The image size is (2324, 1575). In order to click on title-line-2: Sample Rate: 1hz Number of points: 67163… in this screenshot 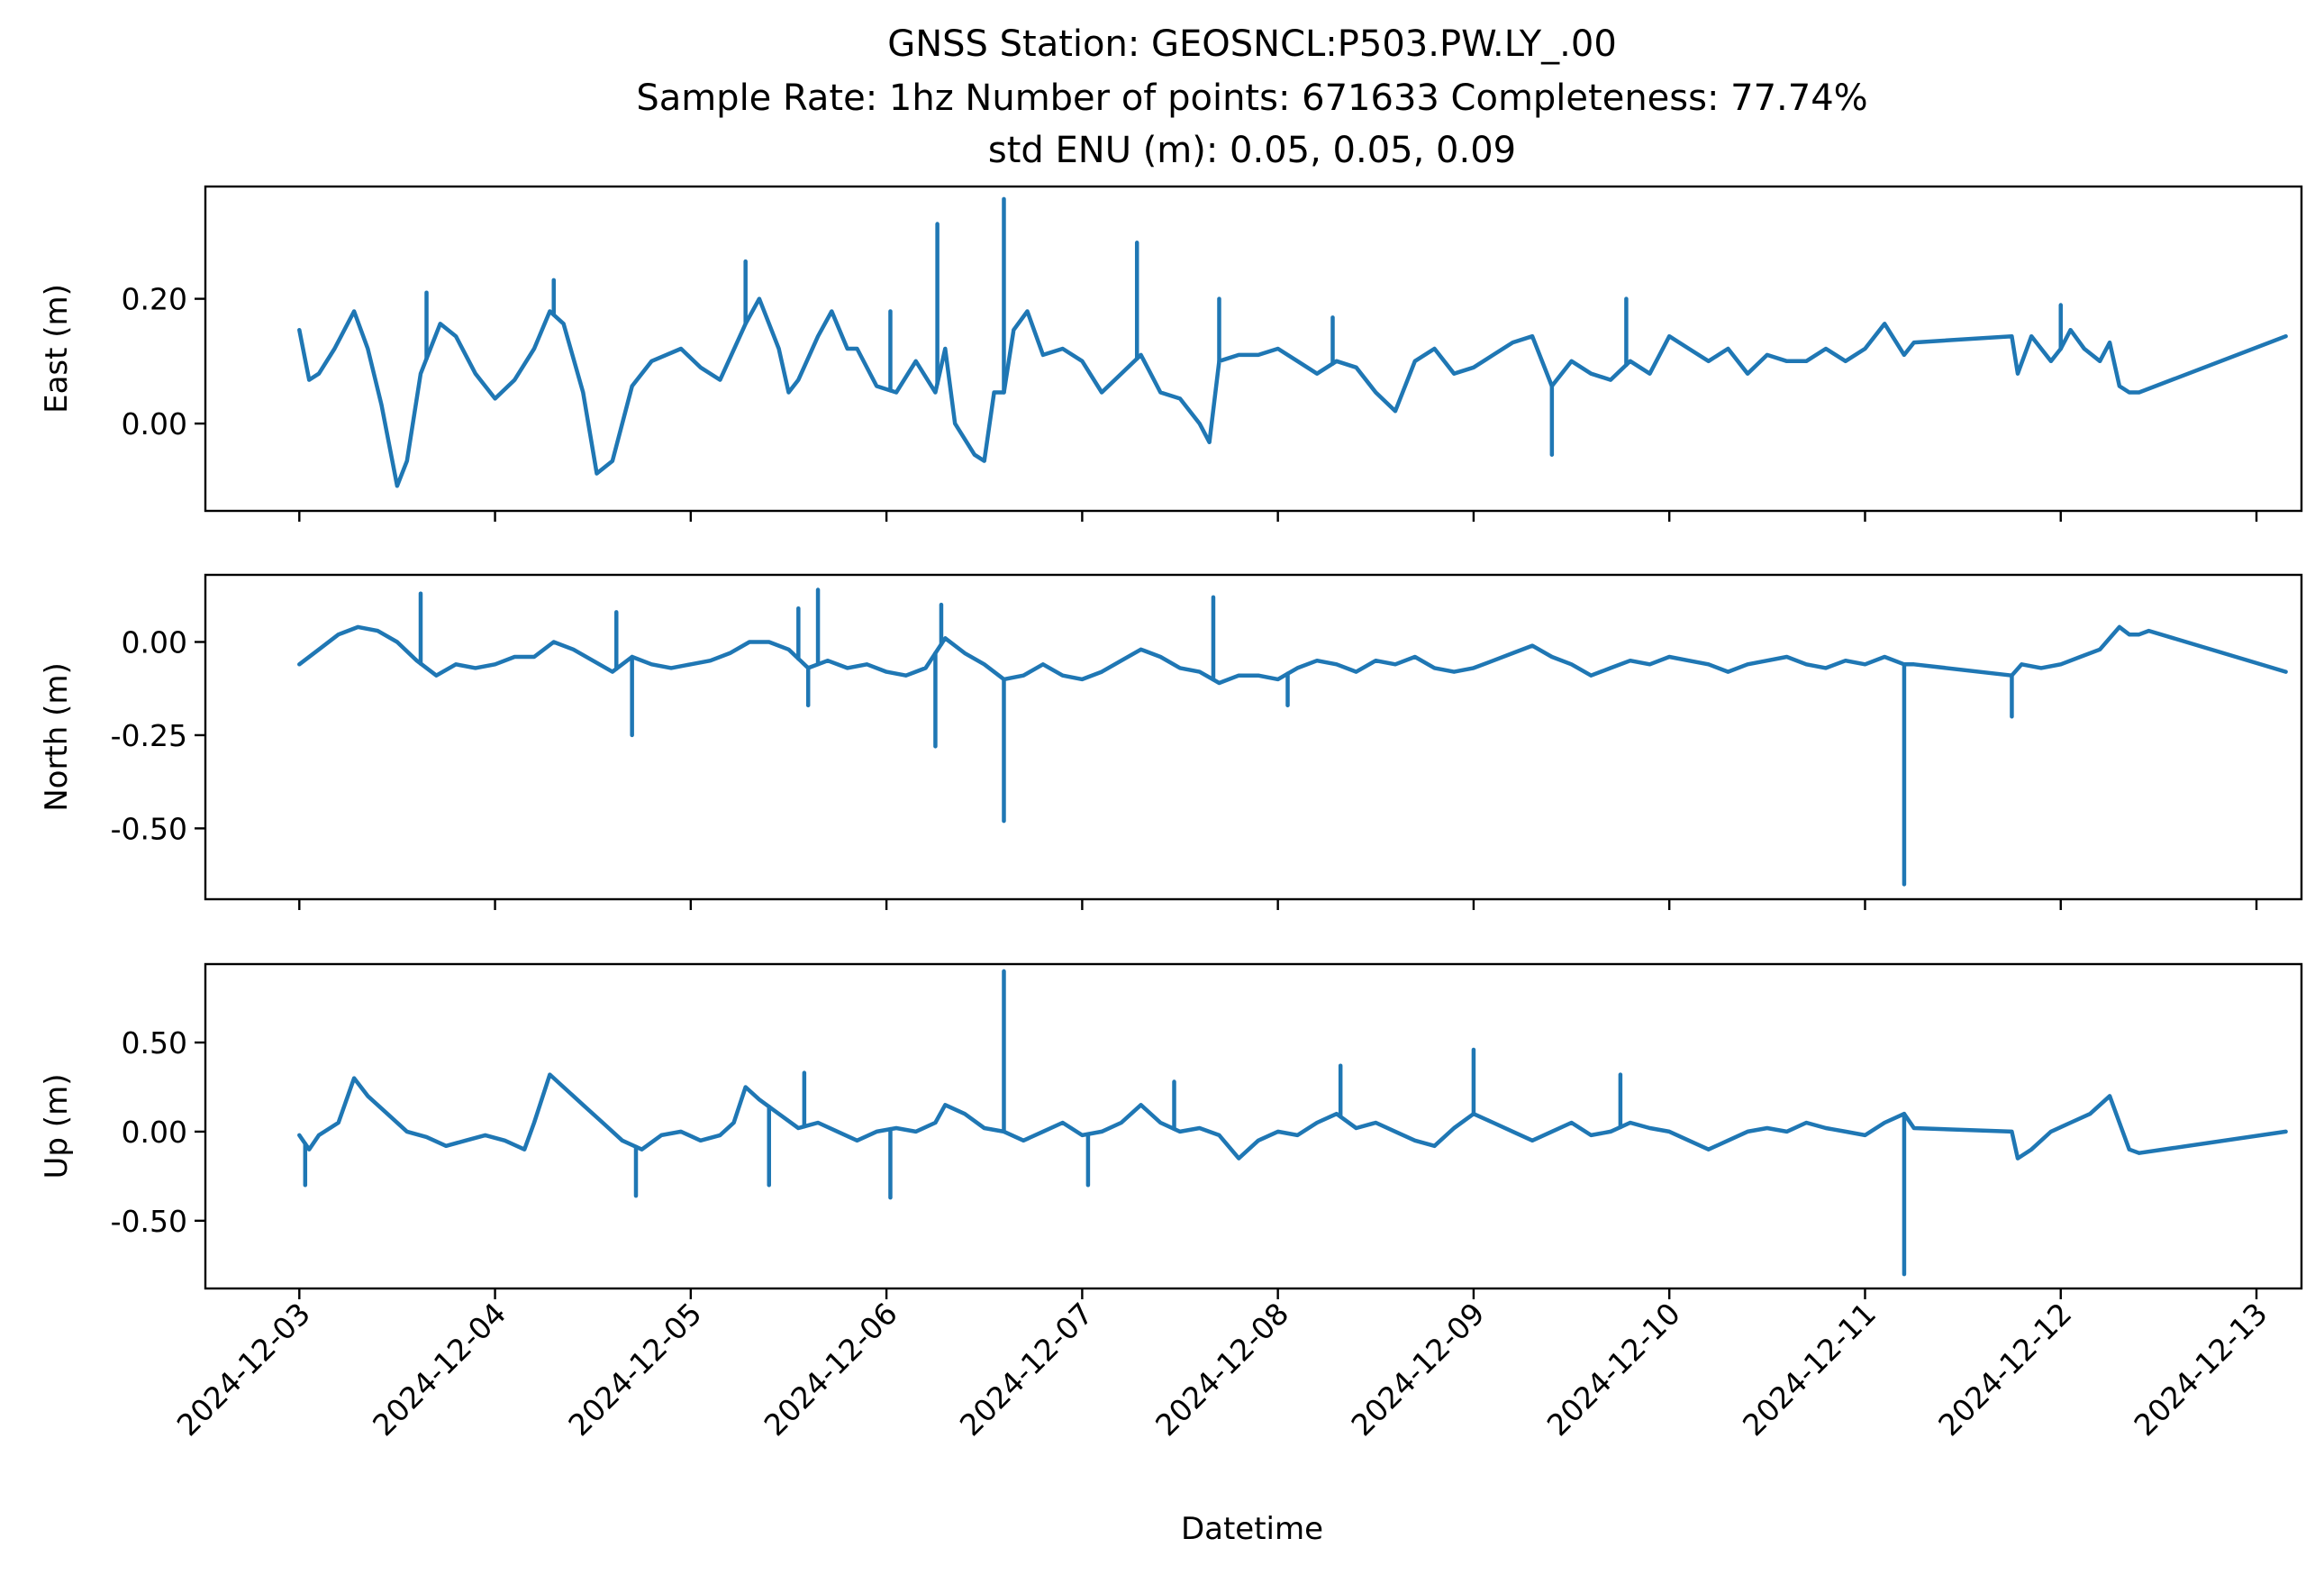, I will do `click(1252, 98)`.